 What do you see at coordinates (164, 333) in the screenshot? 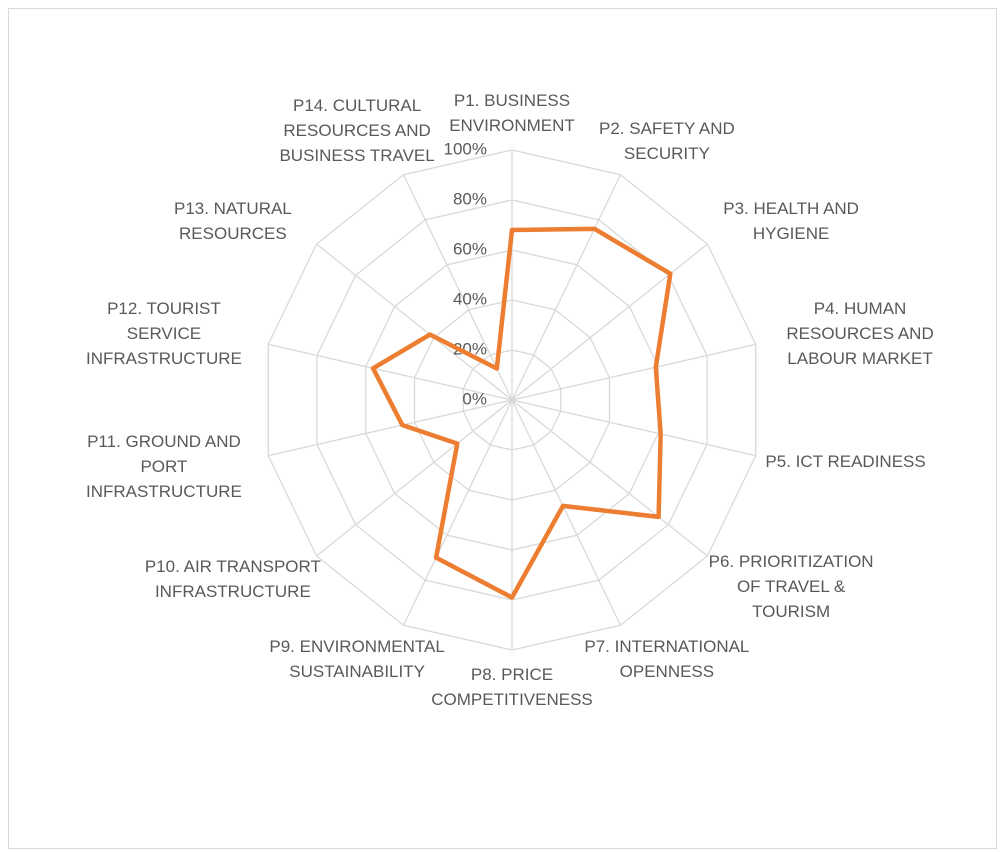
I see `category-label: P12. TOURIST SERVICE INFRASTRUCTURE` at bounding box center [164, 333].